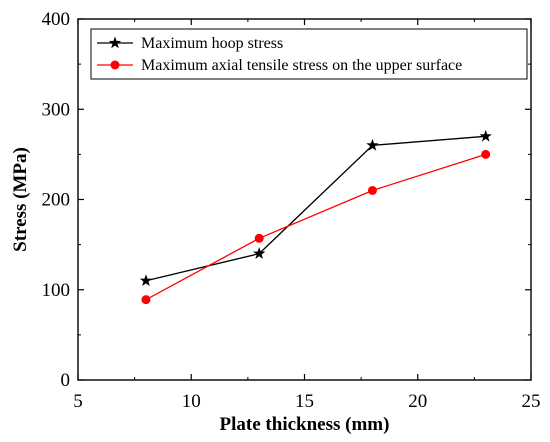 The height and width of the screenshot is (442, 550). What do you see at coordinates (212, 43) in the screenshot?
I see `legend-label: Maximum hoop stress` at bounding box center [212, 43].